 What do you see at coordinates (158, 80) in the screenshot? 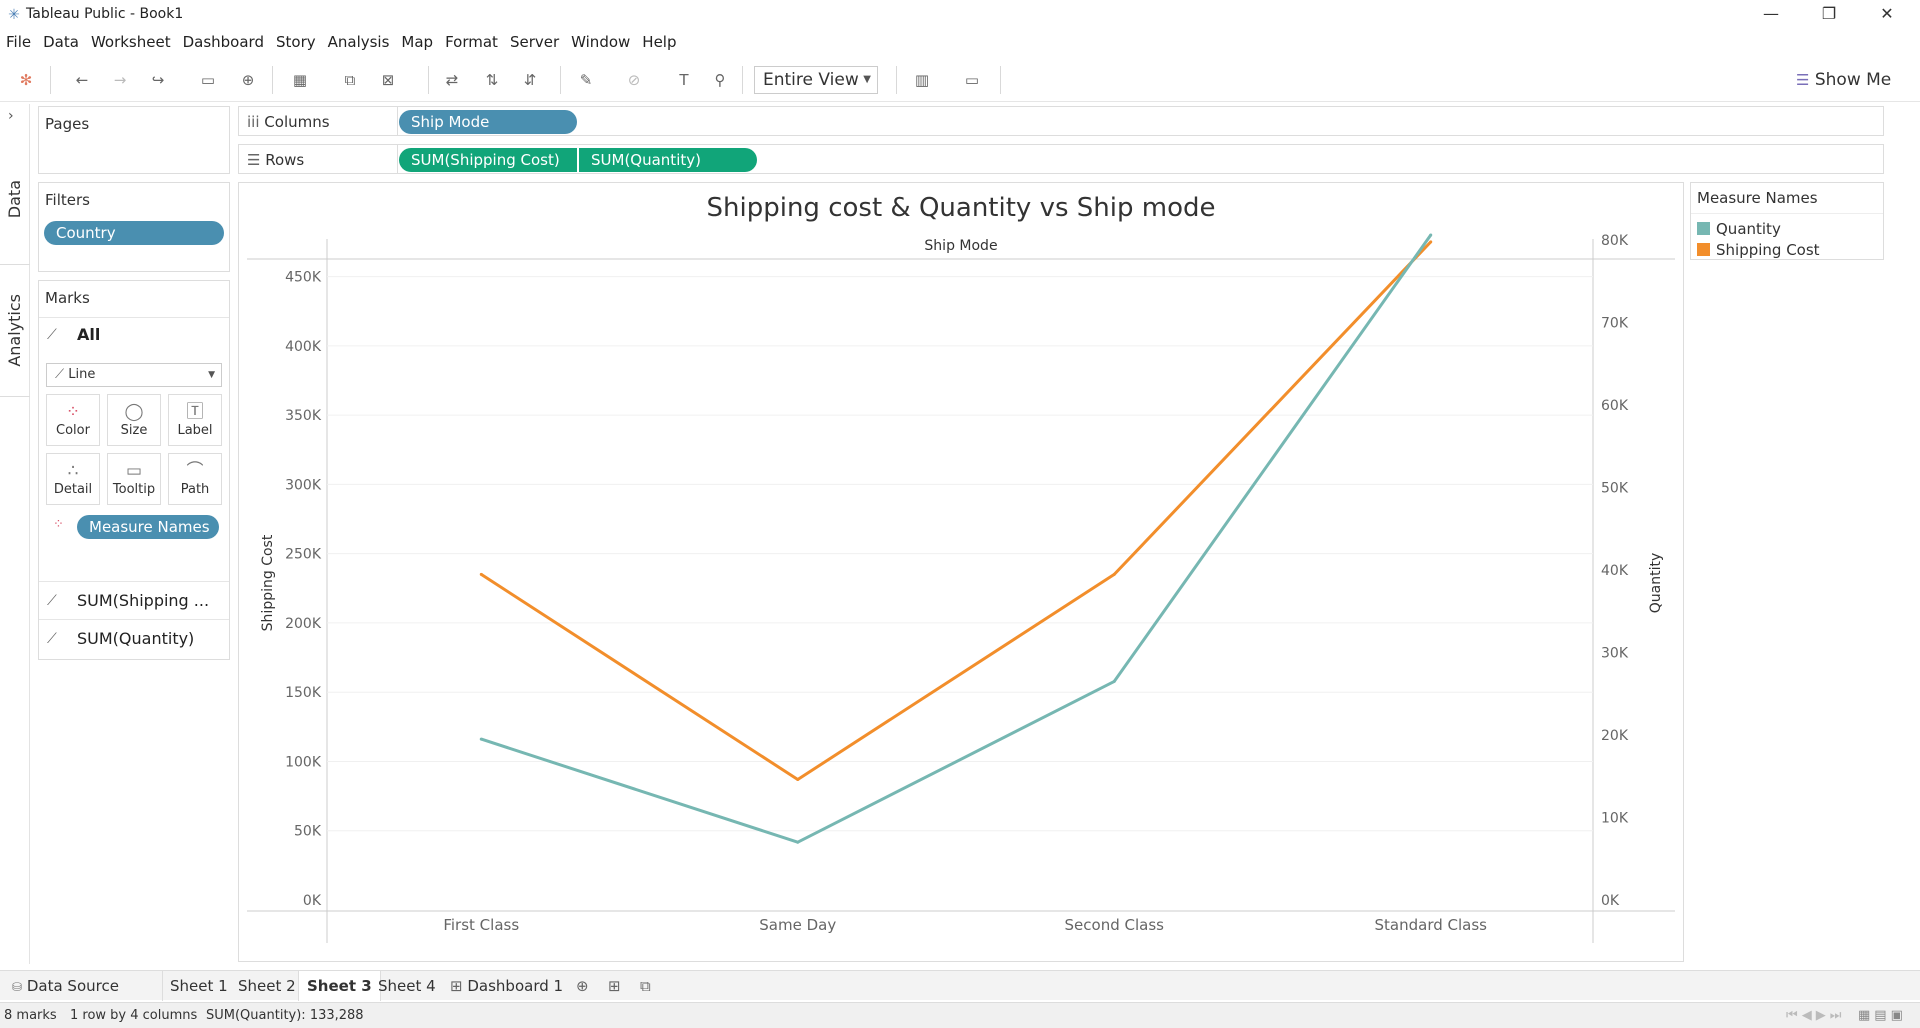
I see `replay-icon: ↪` at bounding box center [158, 80].